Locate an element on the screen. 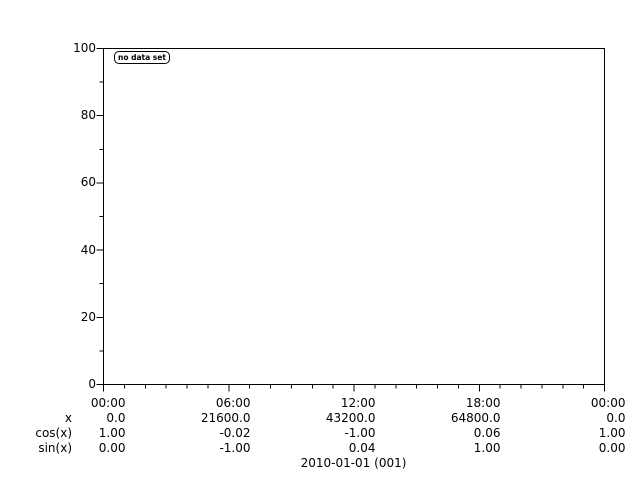  table-row-x: x 0.0 21600.0 43200.0 64800.0 0.0 is located at coordinates (313, 418).